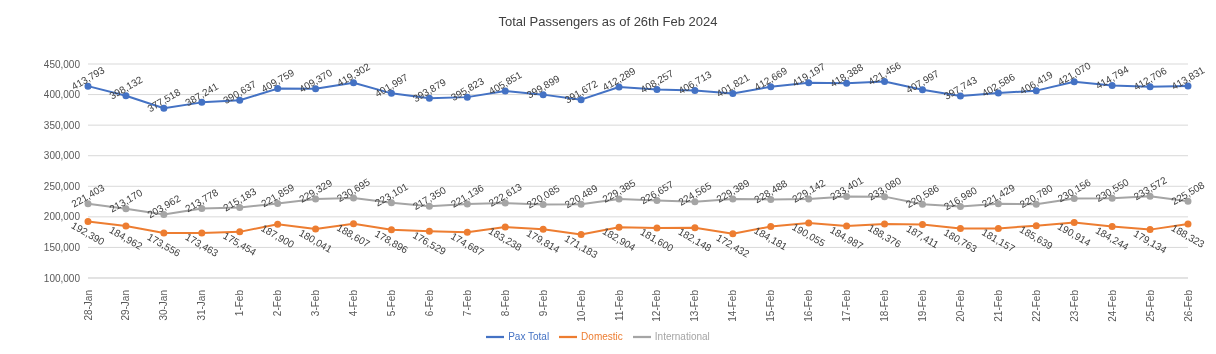 This screenshot has height=354, width=1216. What do you see at coordinates (998, 305) in the screenshot?
I see `x-tick-label: 21-Feb` at bounding box center [998, 305].